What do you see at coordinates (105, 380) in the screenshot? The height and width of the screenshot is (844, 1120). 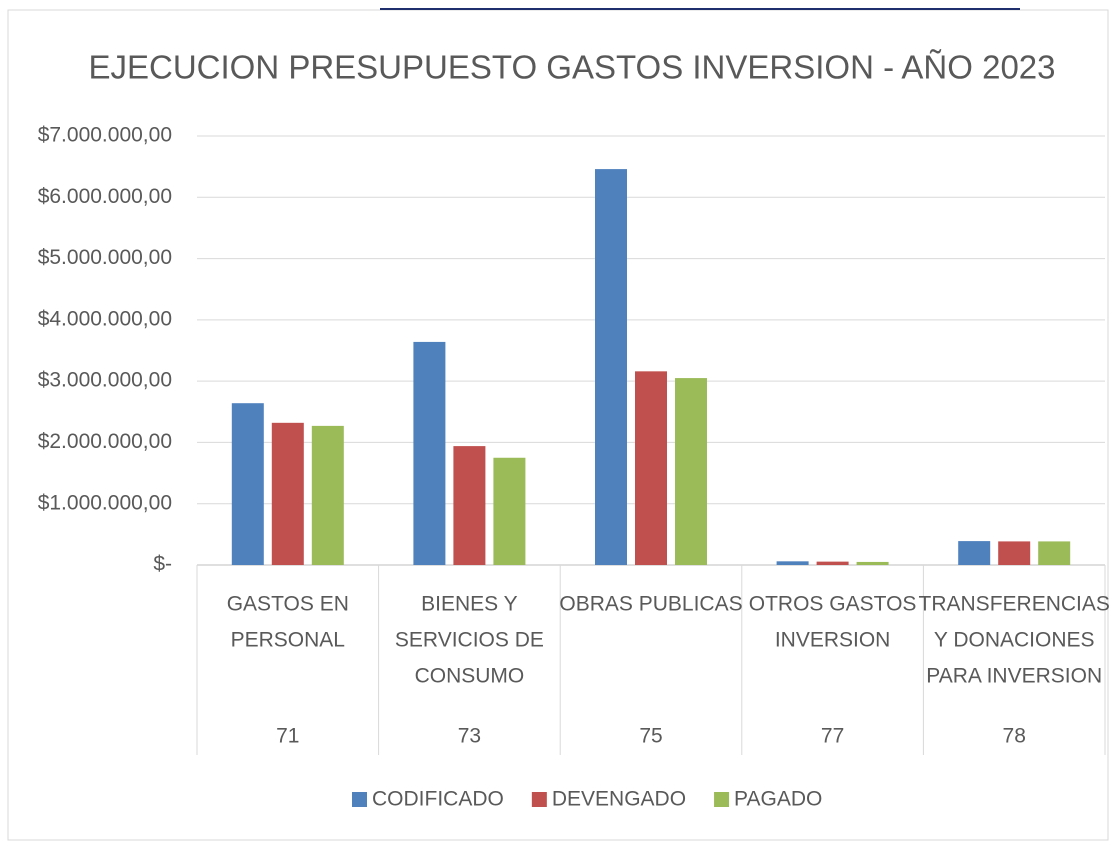 I see `y-tick-label: $3.000.000,00` at bounding box center [105, 380].